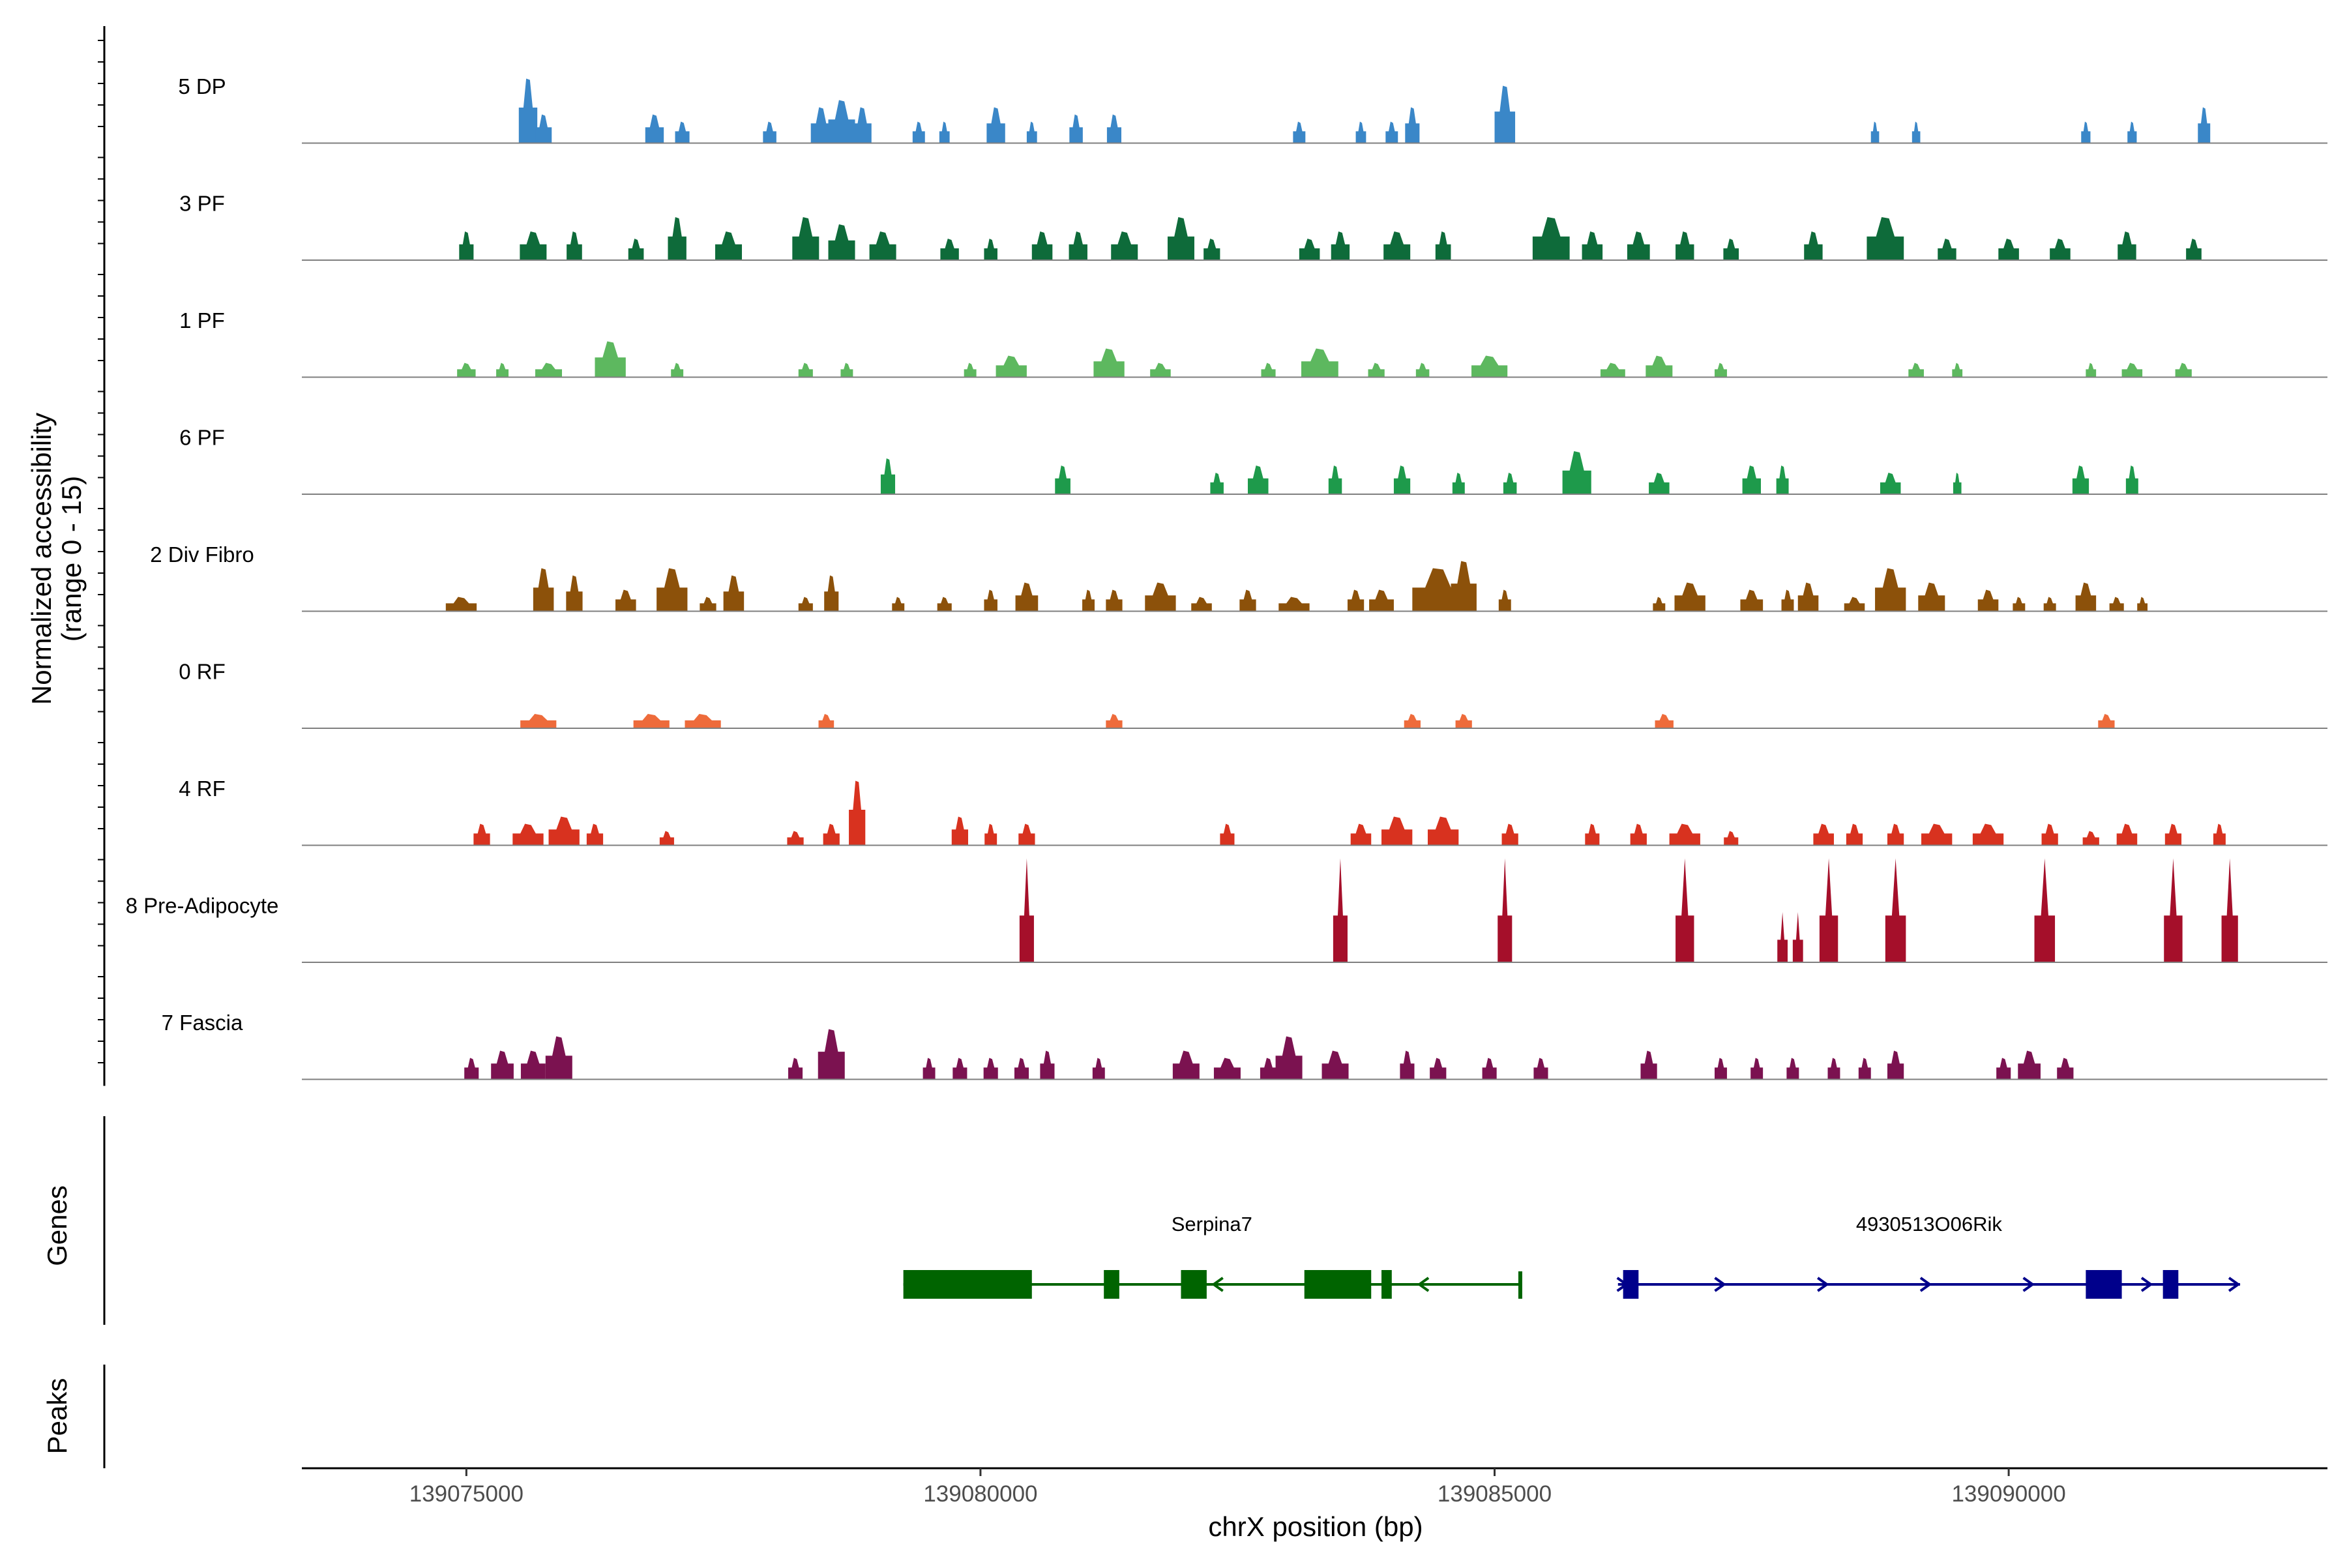 This screenshot has height=1568, width=2347. Describe the element at coordinates (202, 204) in the screenshot. I see `track-label: 3 PF` at that location.